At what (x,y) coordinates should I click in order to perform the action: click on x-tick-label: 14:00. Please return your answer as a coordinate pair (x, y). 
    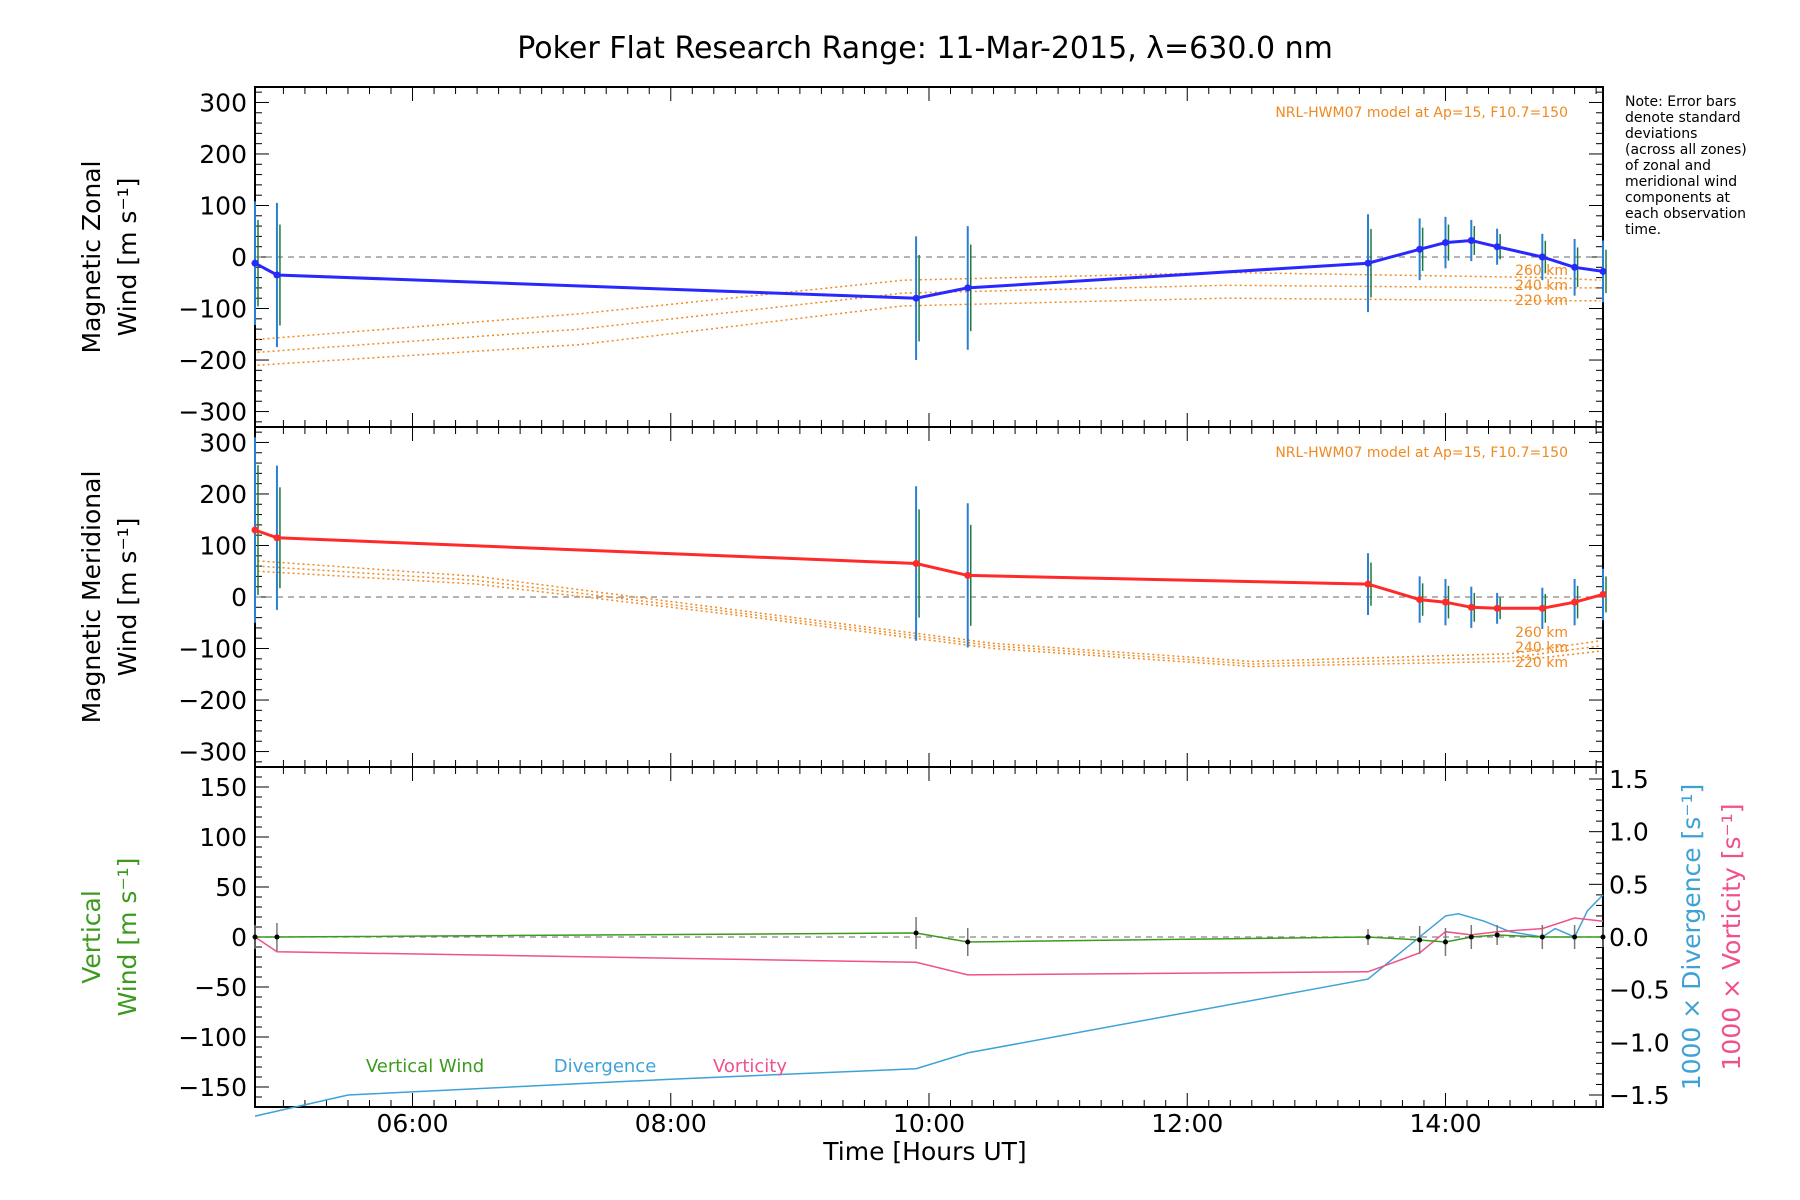
    Looking at the image, I should click on (1445, 1123).